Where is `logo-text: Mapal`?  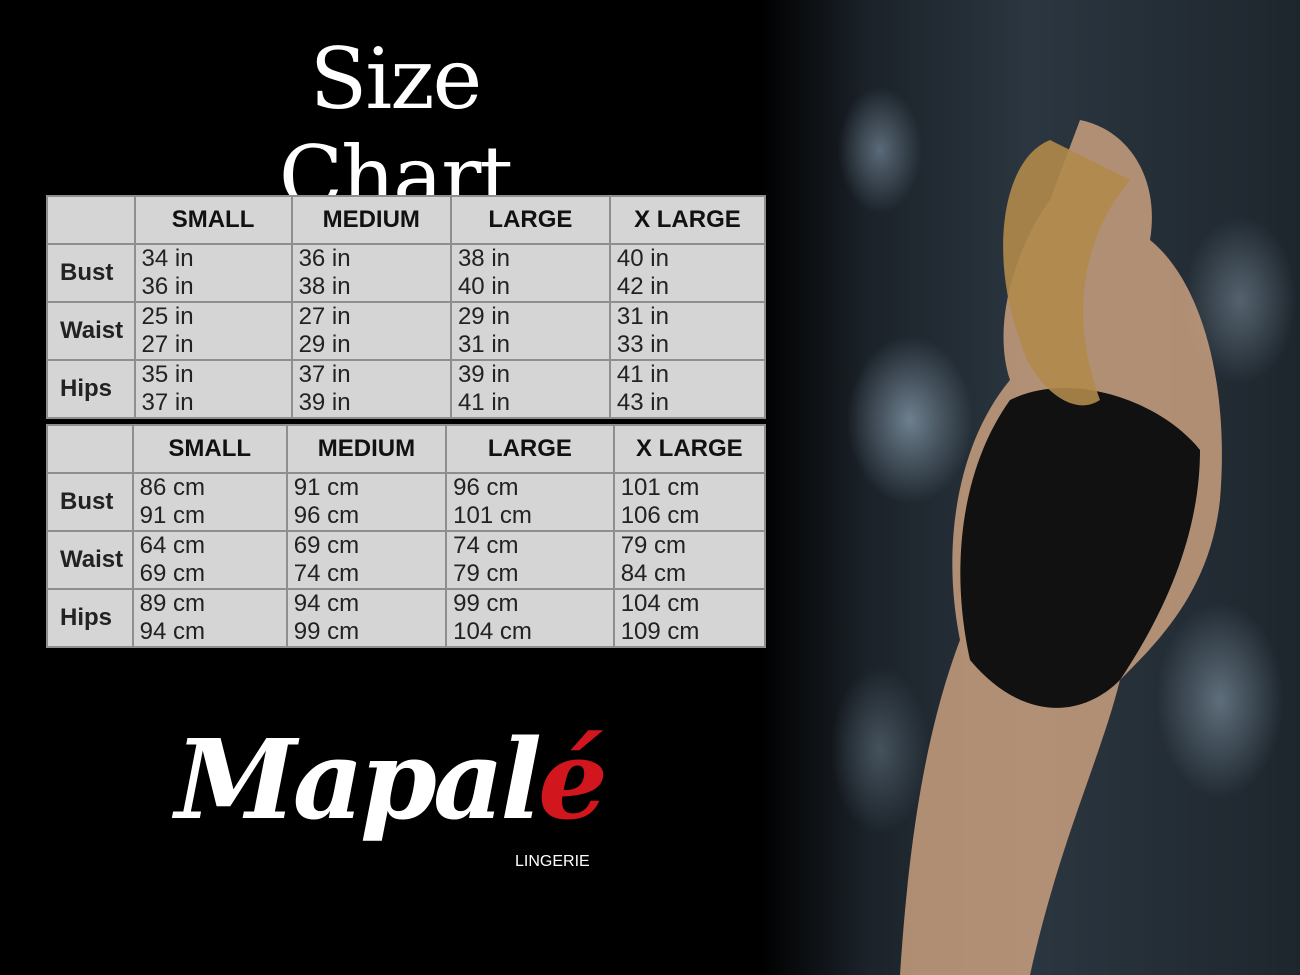
logo-text: Mapal is located at coordinates (358, 779).